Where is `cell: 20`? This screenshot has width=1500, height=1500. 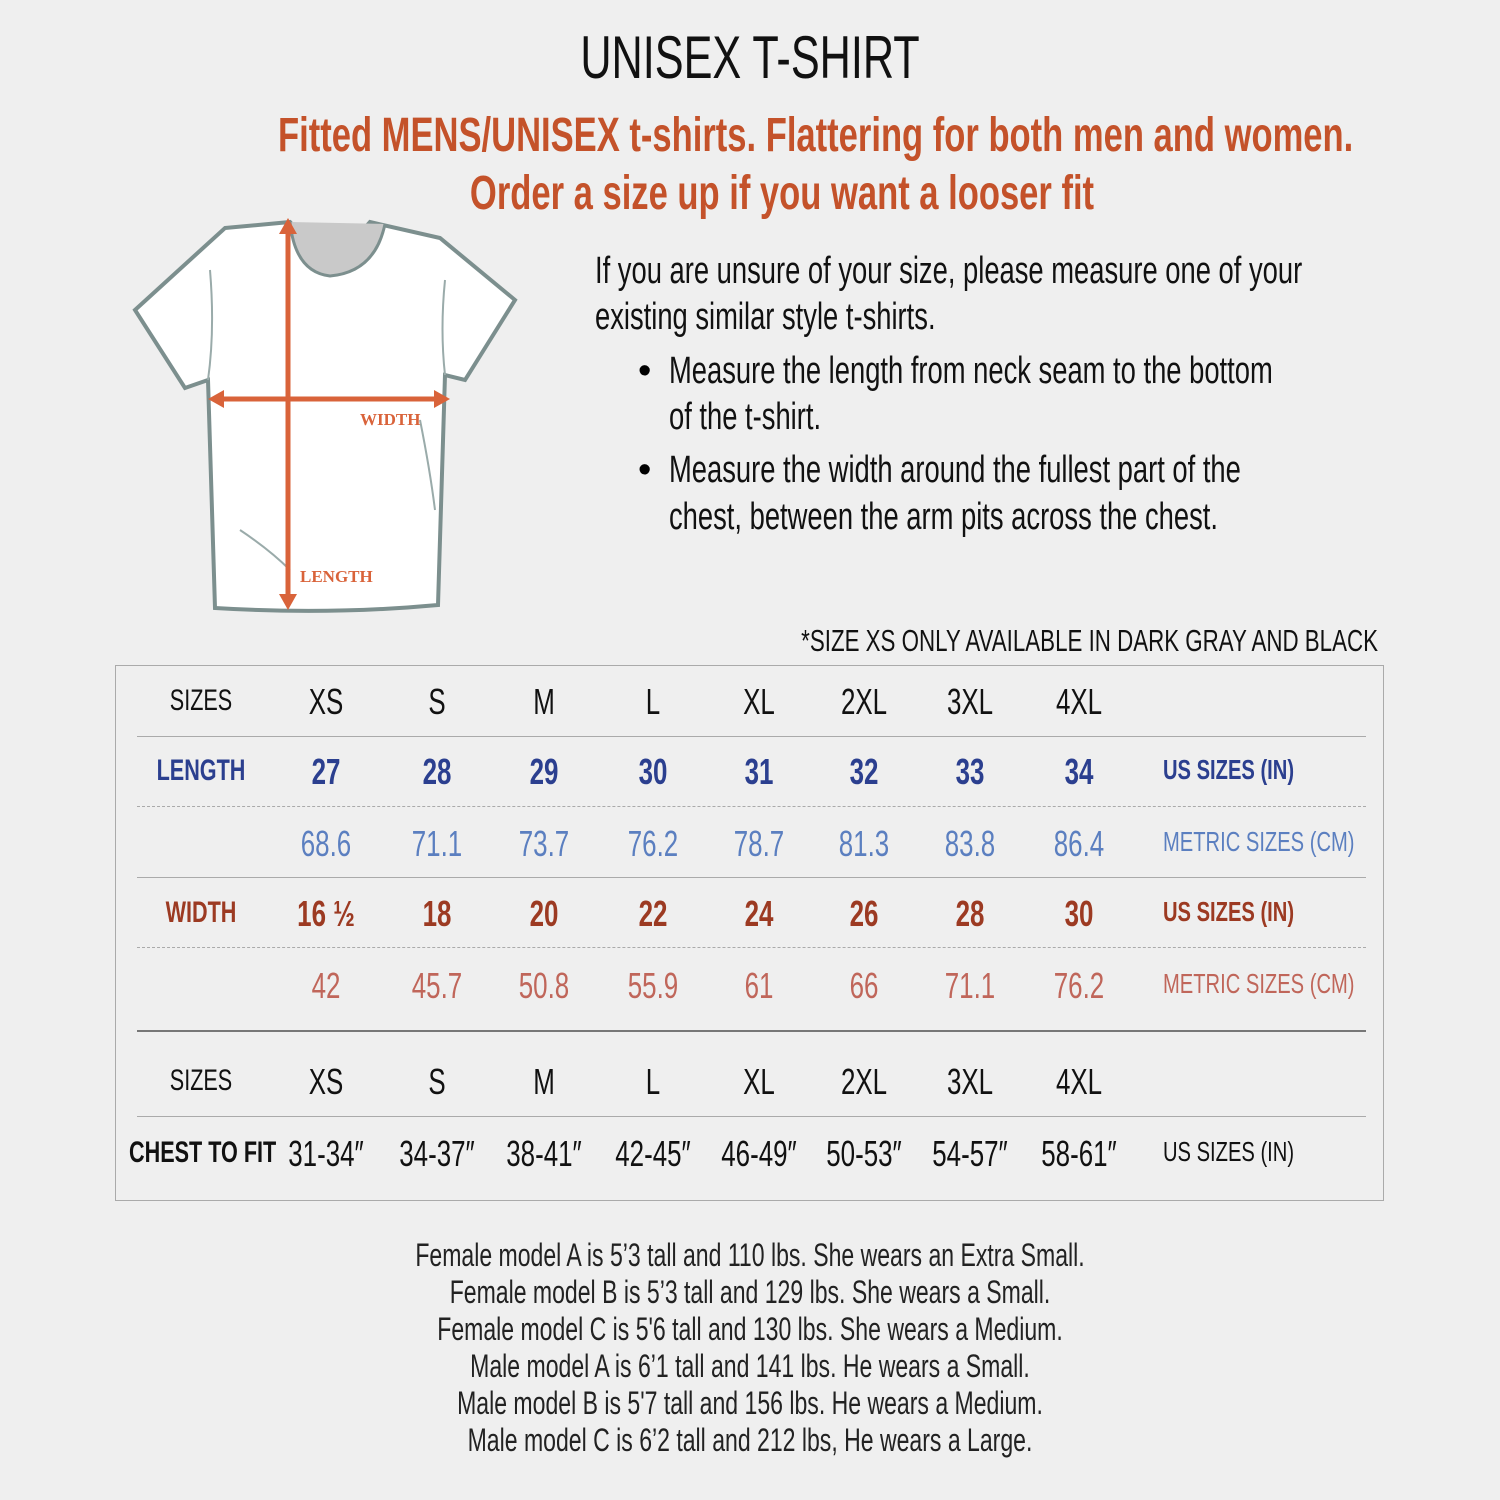 cell: 20 is located at coordinates (544, 913).